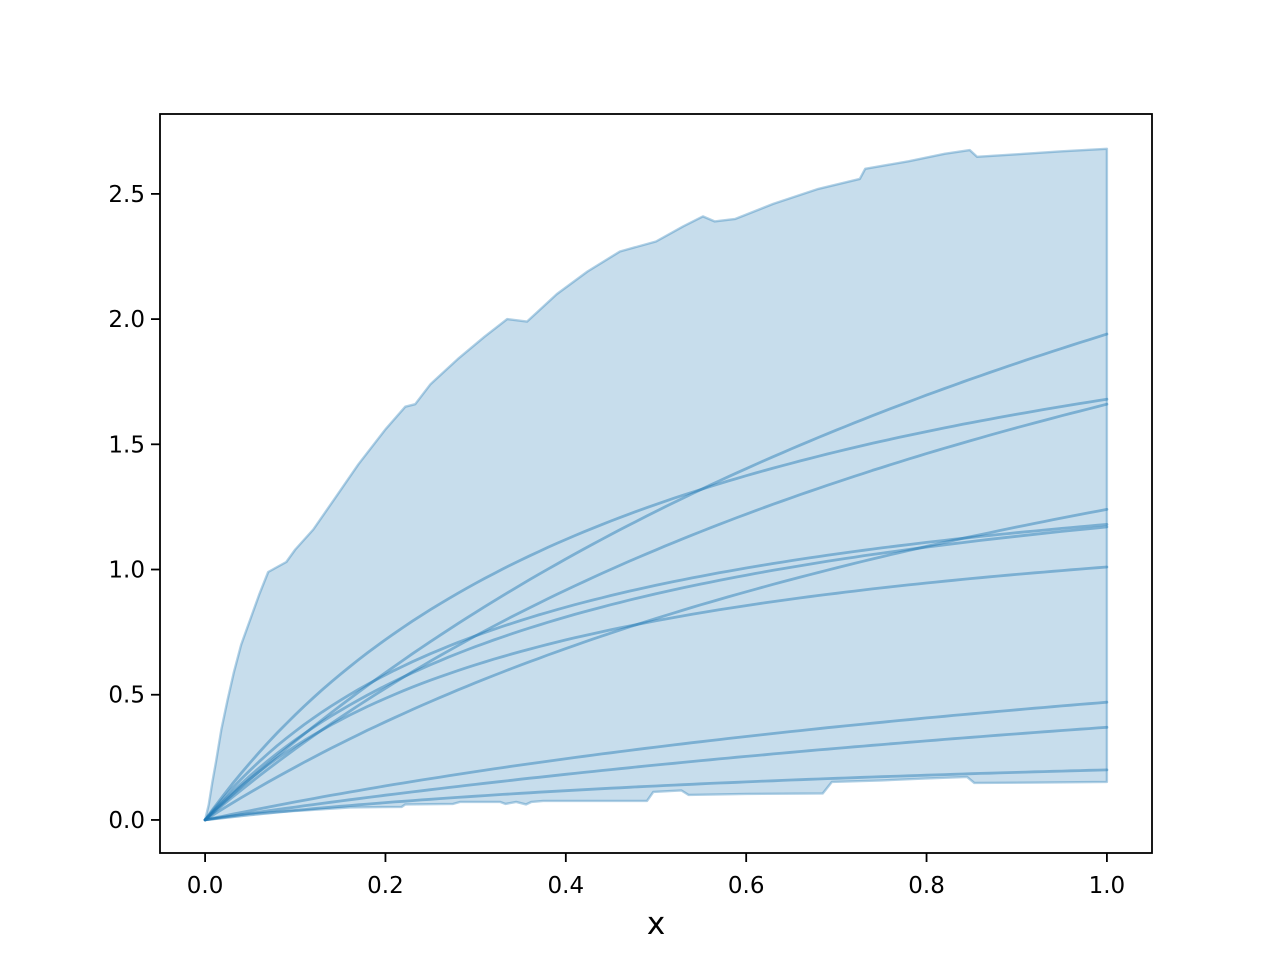 The image size is (1280, 960). I want to click on y-tick-label: 1.5, so click(126, 445).